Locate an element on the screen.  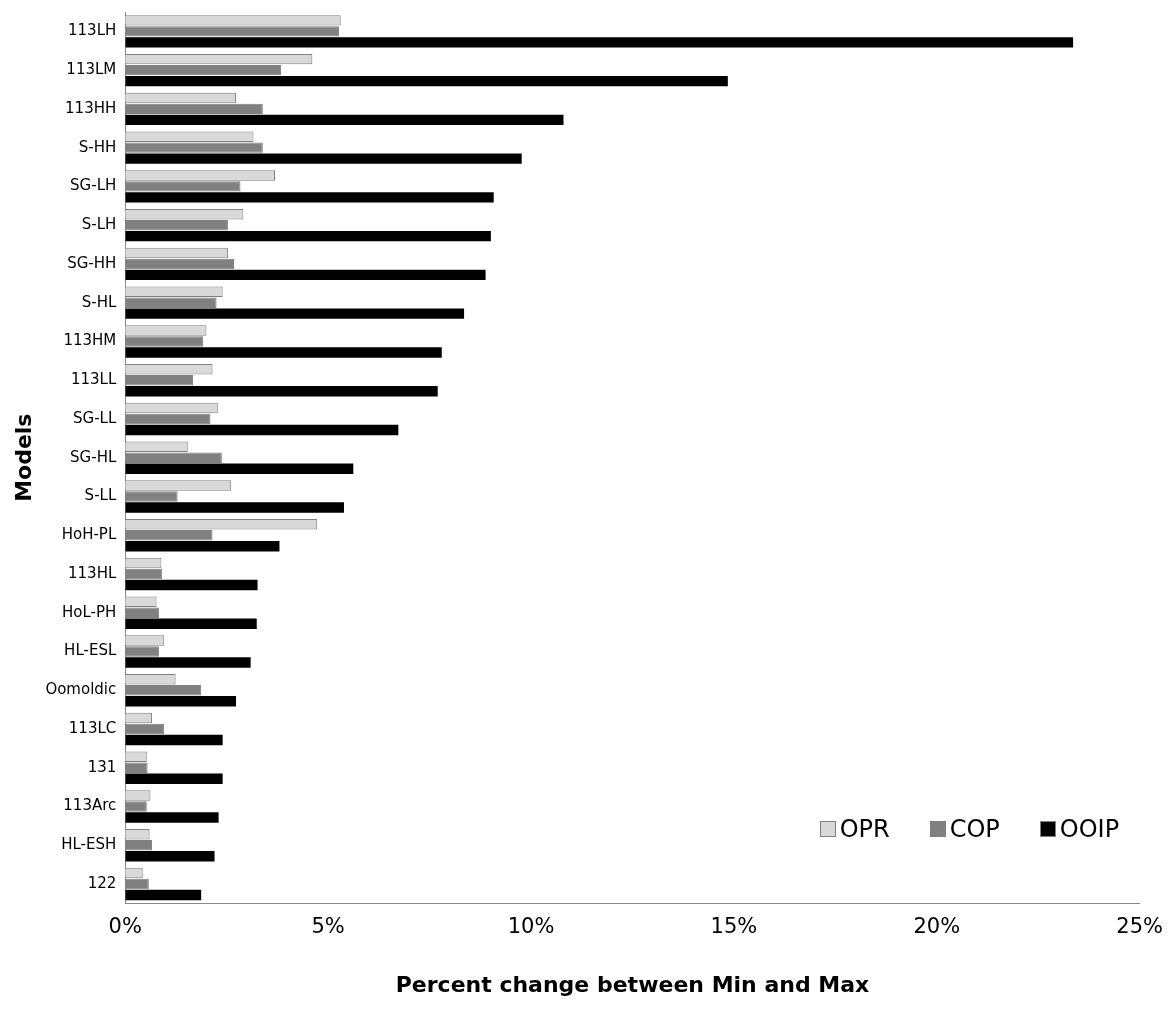
y-tick-label: HoH-PL is located at coordinates (89, 534).